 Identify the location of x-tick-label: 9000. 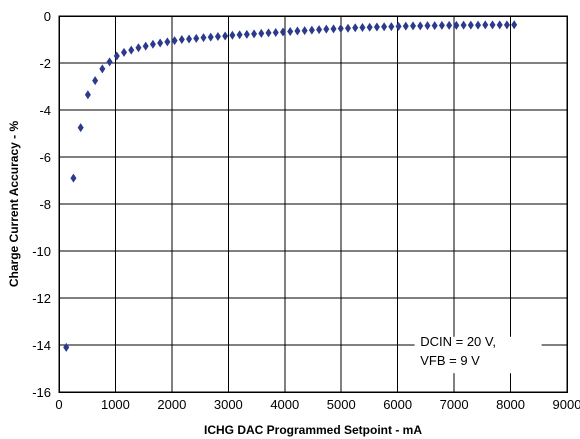
(566, 404).